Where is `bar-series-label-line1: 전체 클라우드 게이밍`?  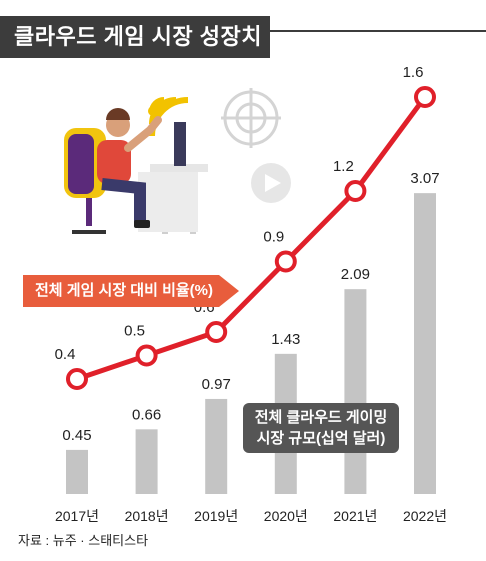
bar-series-label-line1: 전체 클라우드 게이밍 is located at coordinates (321, 417).